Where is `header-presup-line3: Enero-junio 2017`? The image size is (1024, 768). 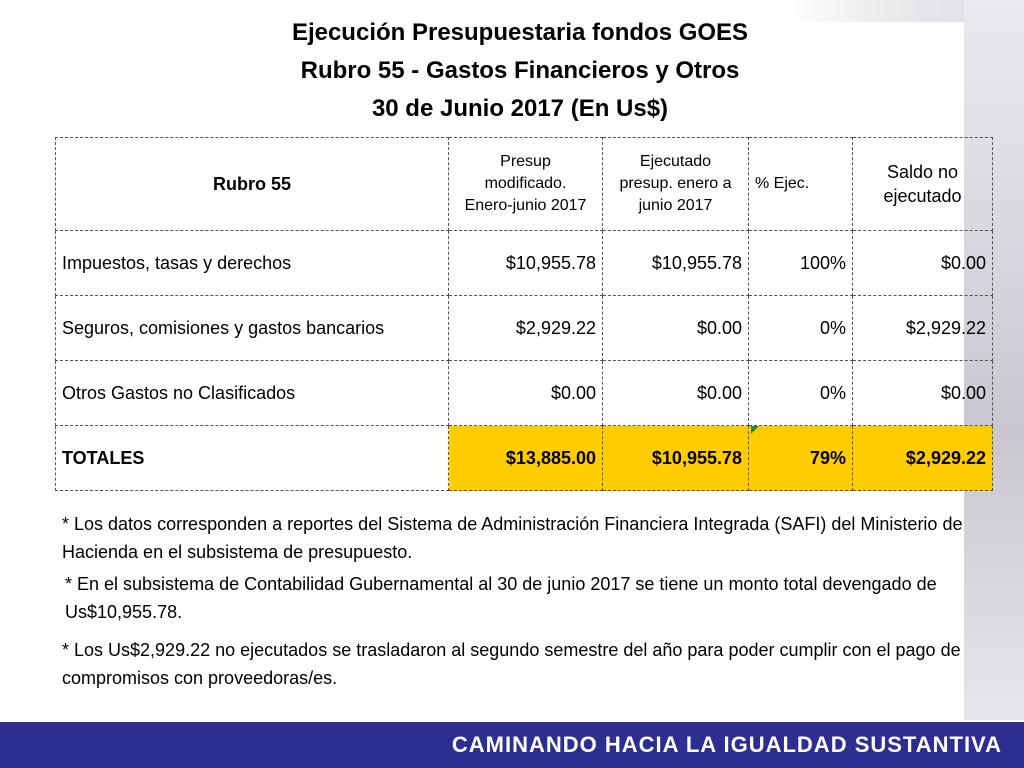 header-presup-line3: Enero-junio 2017 is located at coordinates (525, 205).